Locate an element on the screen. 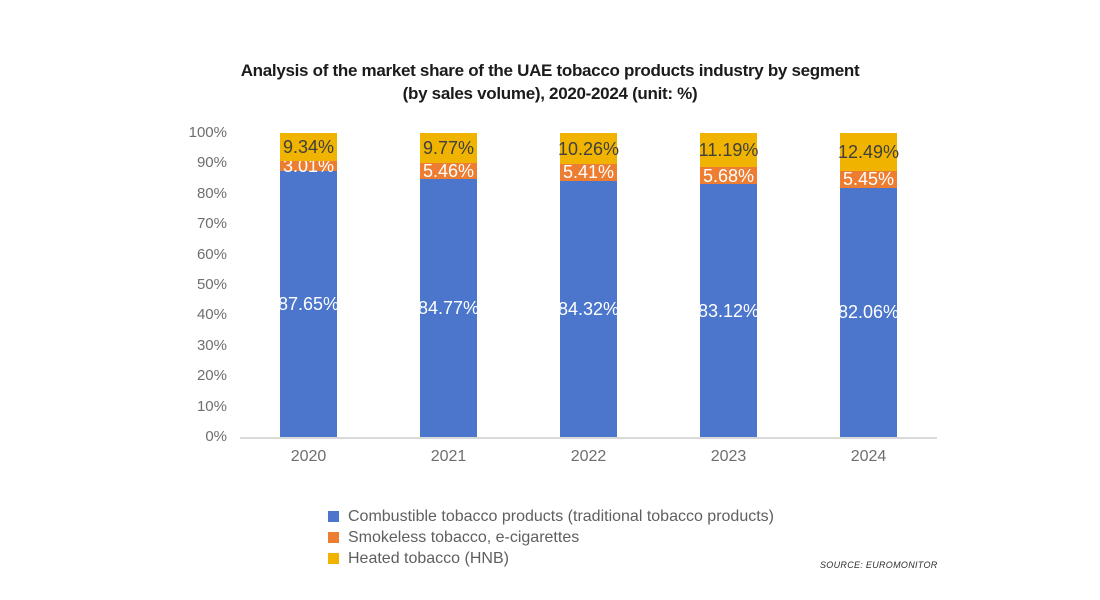 This screenshot has height=600, width=1100. bar-2024: 82.06% 5.45% 12.49% is located at coordinates (868, 285).